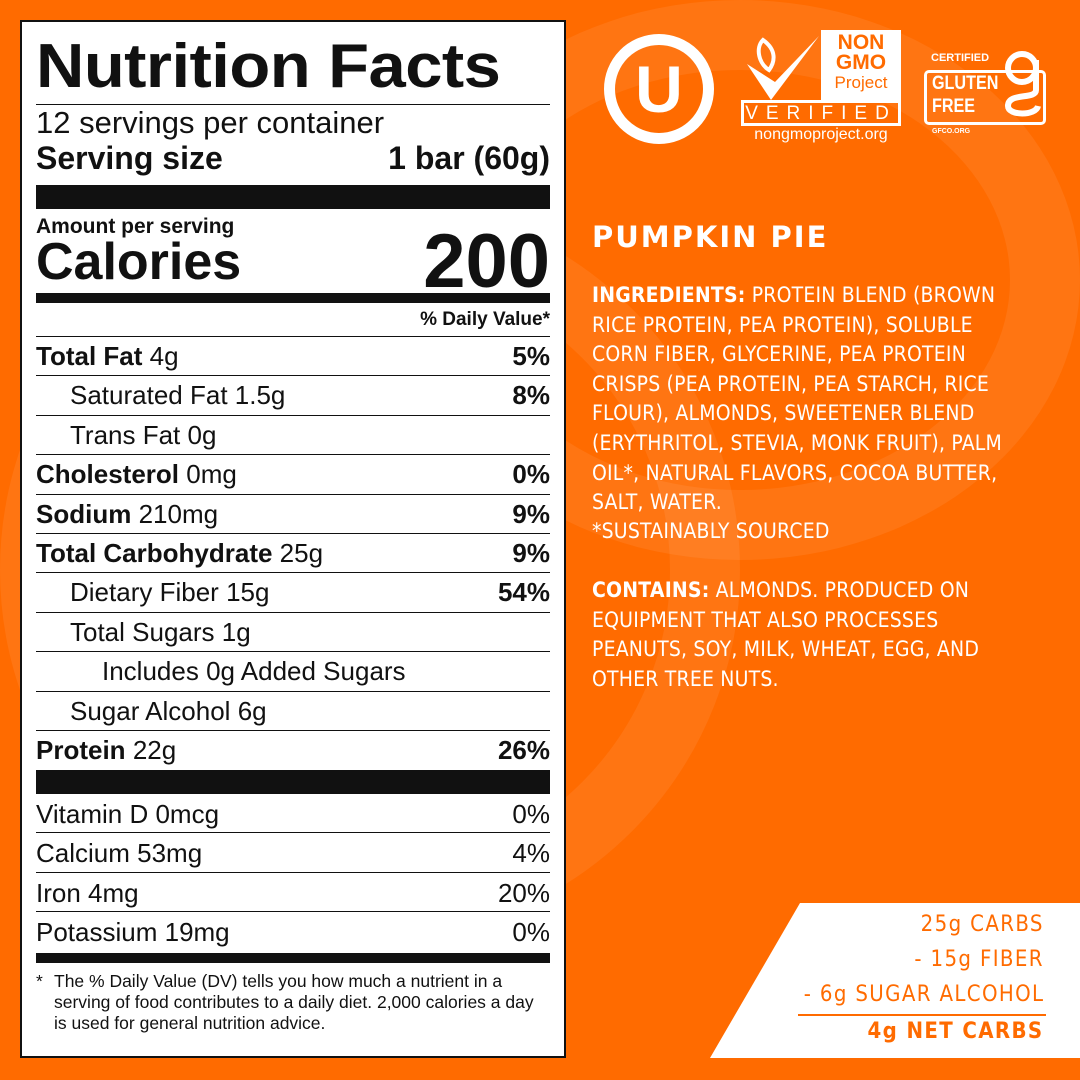 Image resolution: width=1080 pixels, height=1080 pixels. I want to click on flavor-name: PUMPKIN PIE, so click(710, 237).